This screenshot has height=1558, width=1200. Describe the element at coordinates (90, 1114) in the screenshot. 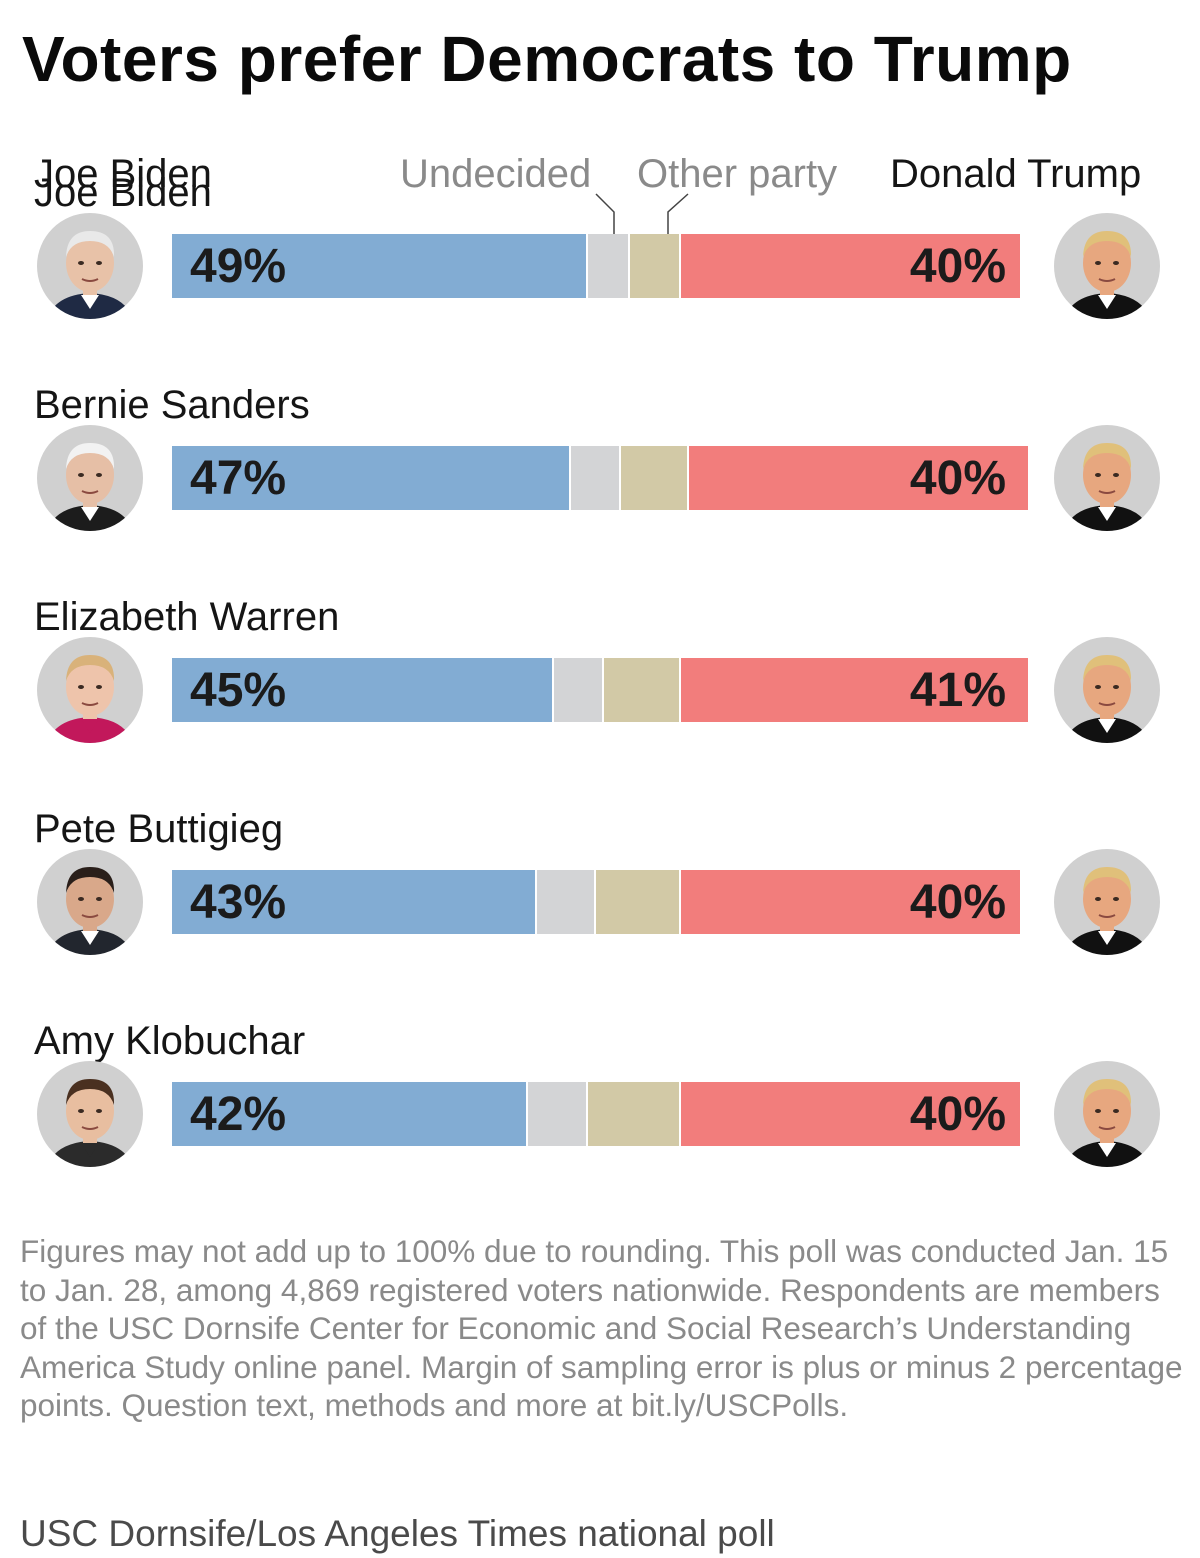

I see `amy-klobuchar-avatar` at that location.